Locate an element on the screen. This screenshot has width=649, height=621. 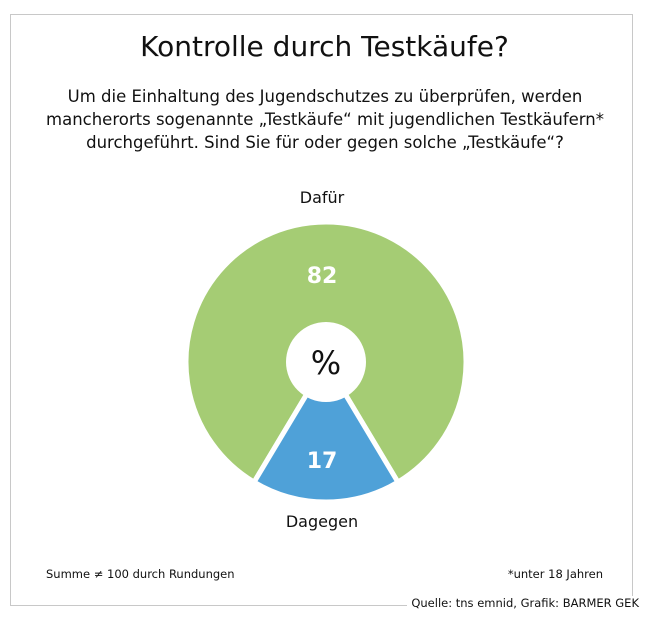
center-hole is located at coordinates (326, 362).